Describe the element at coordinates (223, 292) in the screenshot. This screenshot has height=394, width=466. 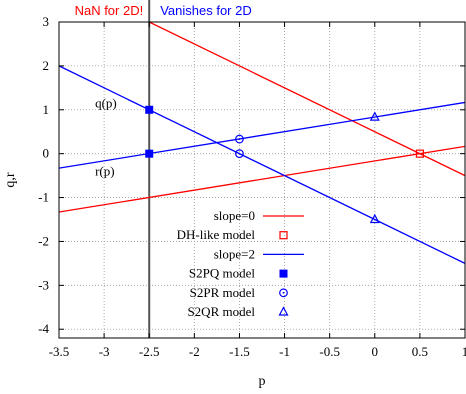
I see `legend-label: S2PR model` at that location.